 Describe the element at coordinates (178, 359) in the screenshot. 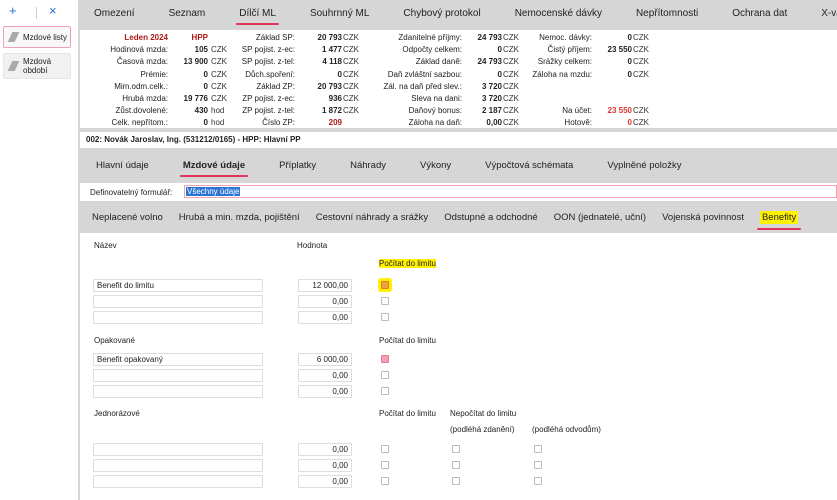

I see `benefit-name-input: Benefit opakovaný` at that location.